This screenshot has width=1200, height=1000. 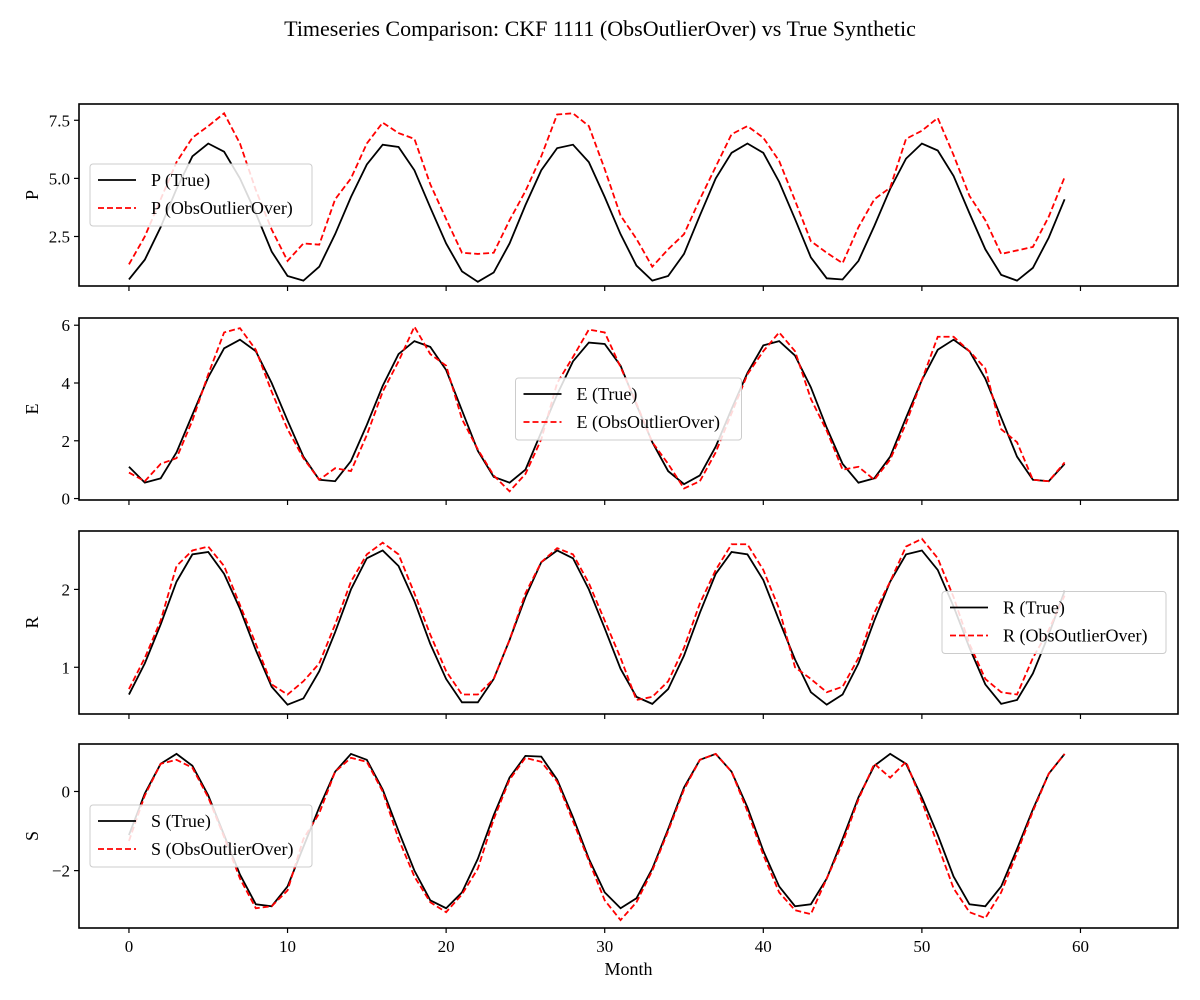 I want to click on legend-label: S (True), so click(x=181, y=821).